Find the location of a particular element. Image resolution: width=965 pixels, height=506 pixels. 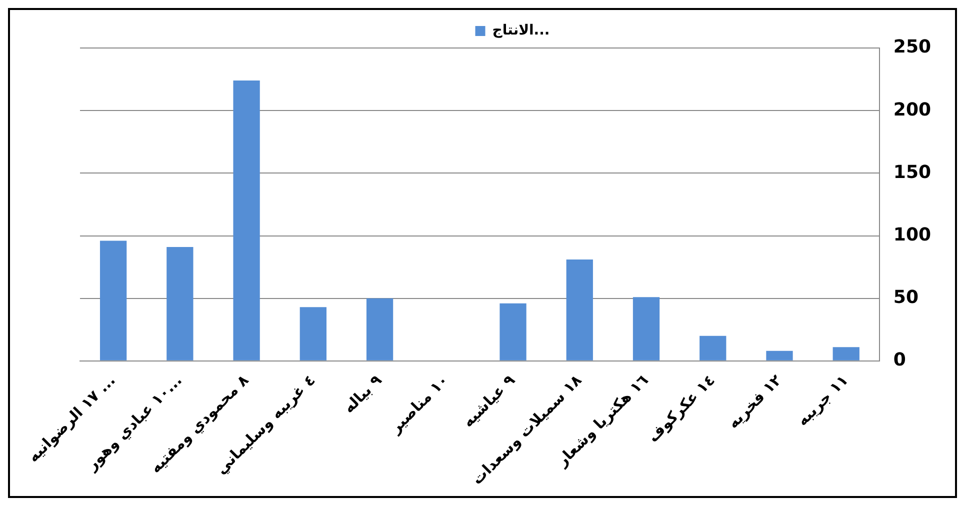

y-tick-label: 100 is located at coordinates (912, 235).